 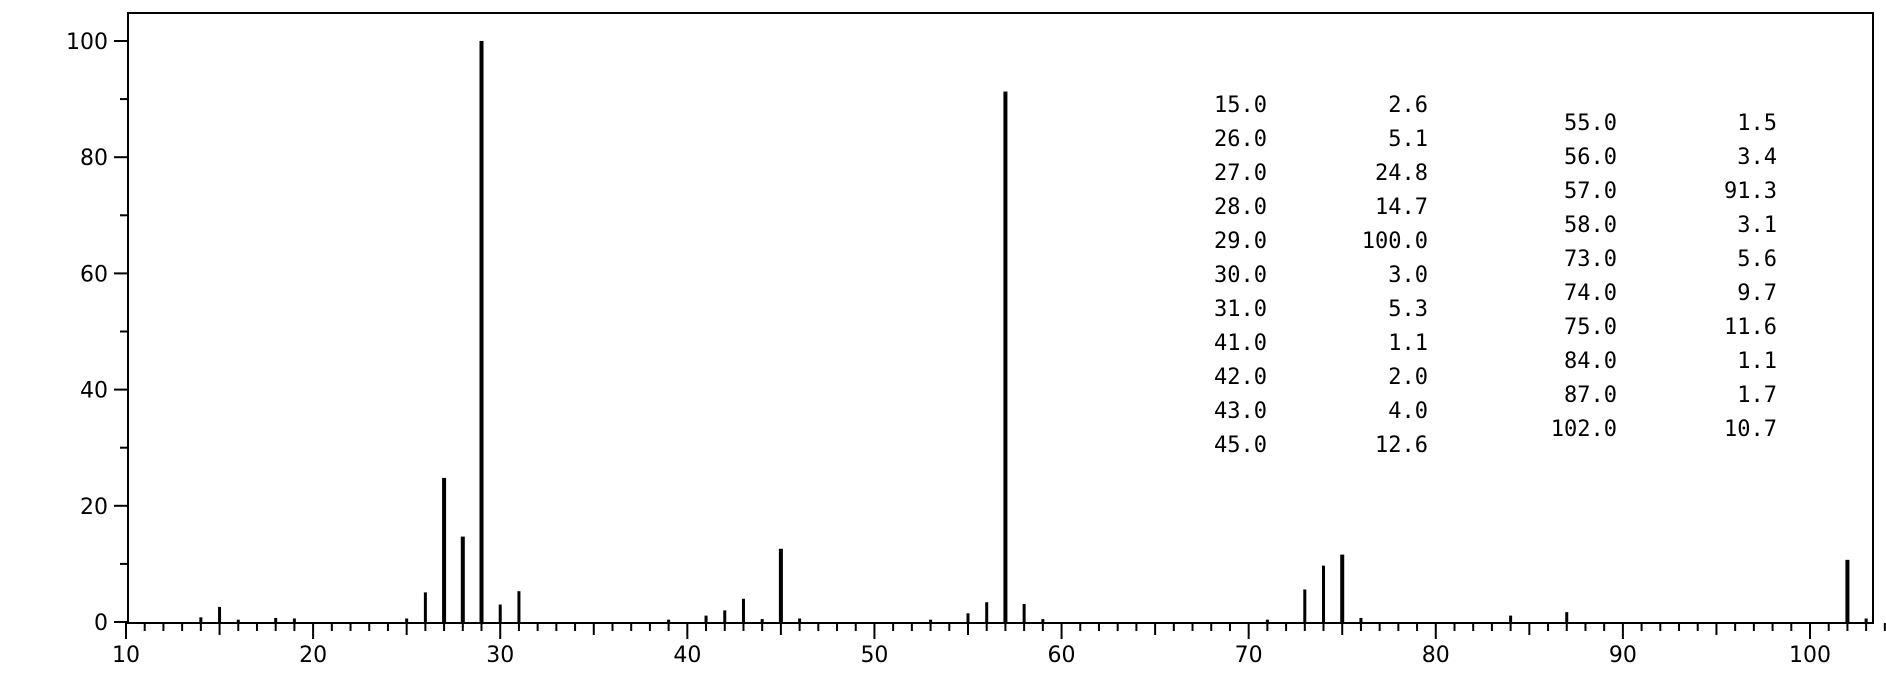 I want to click on peak-mz: 41.0, so click(x=1240, y=343).